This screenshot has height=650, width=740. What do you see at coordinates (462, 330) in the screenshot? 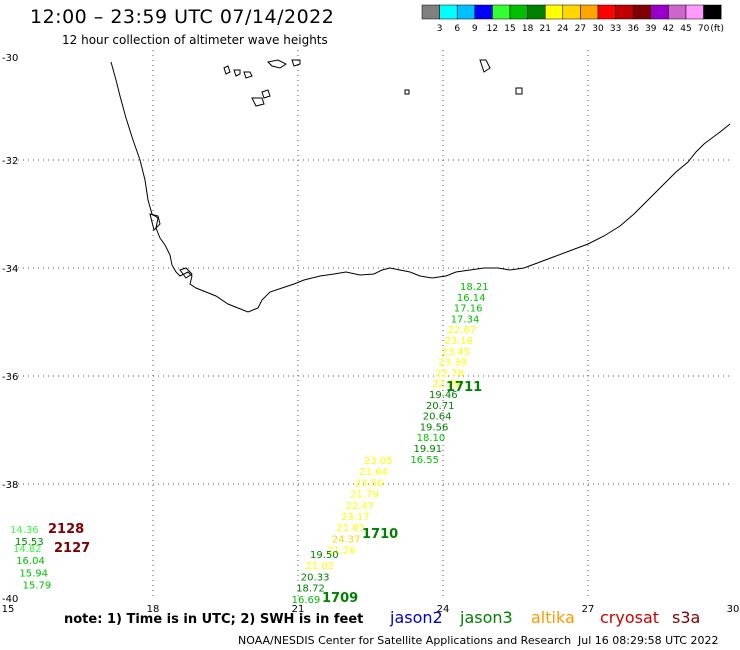
I see `swh-value-label: 22.67` at bounding box center [462, 330].